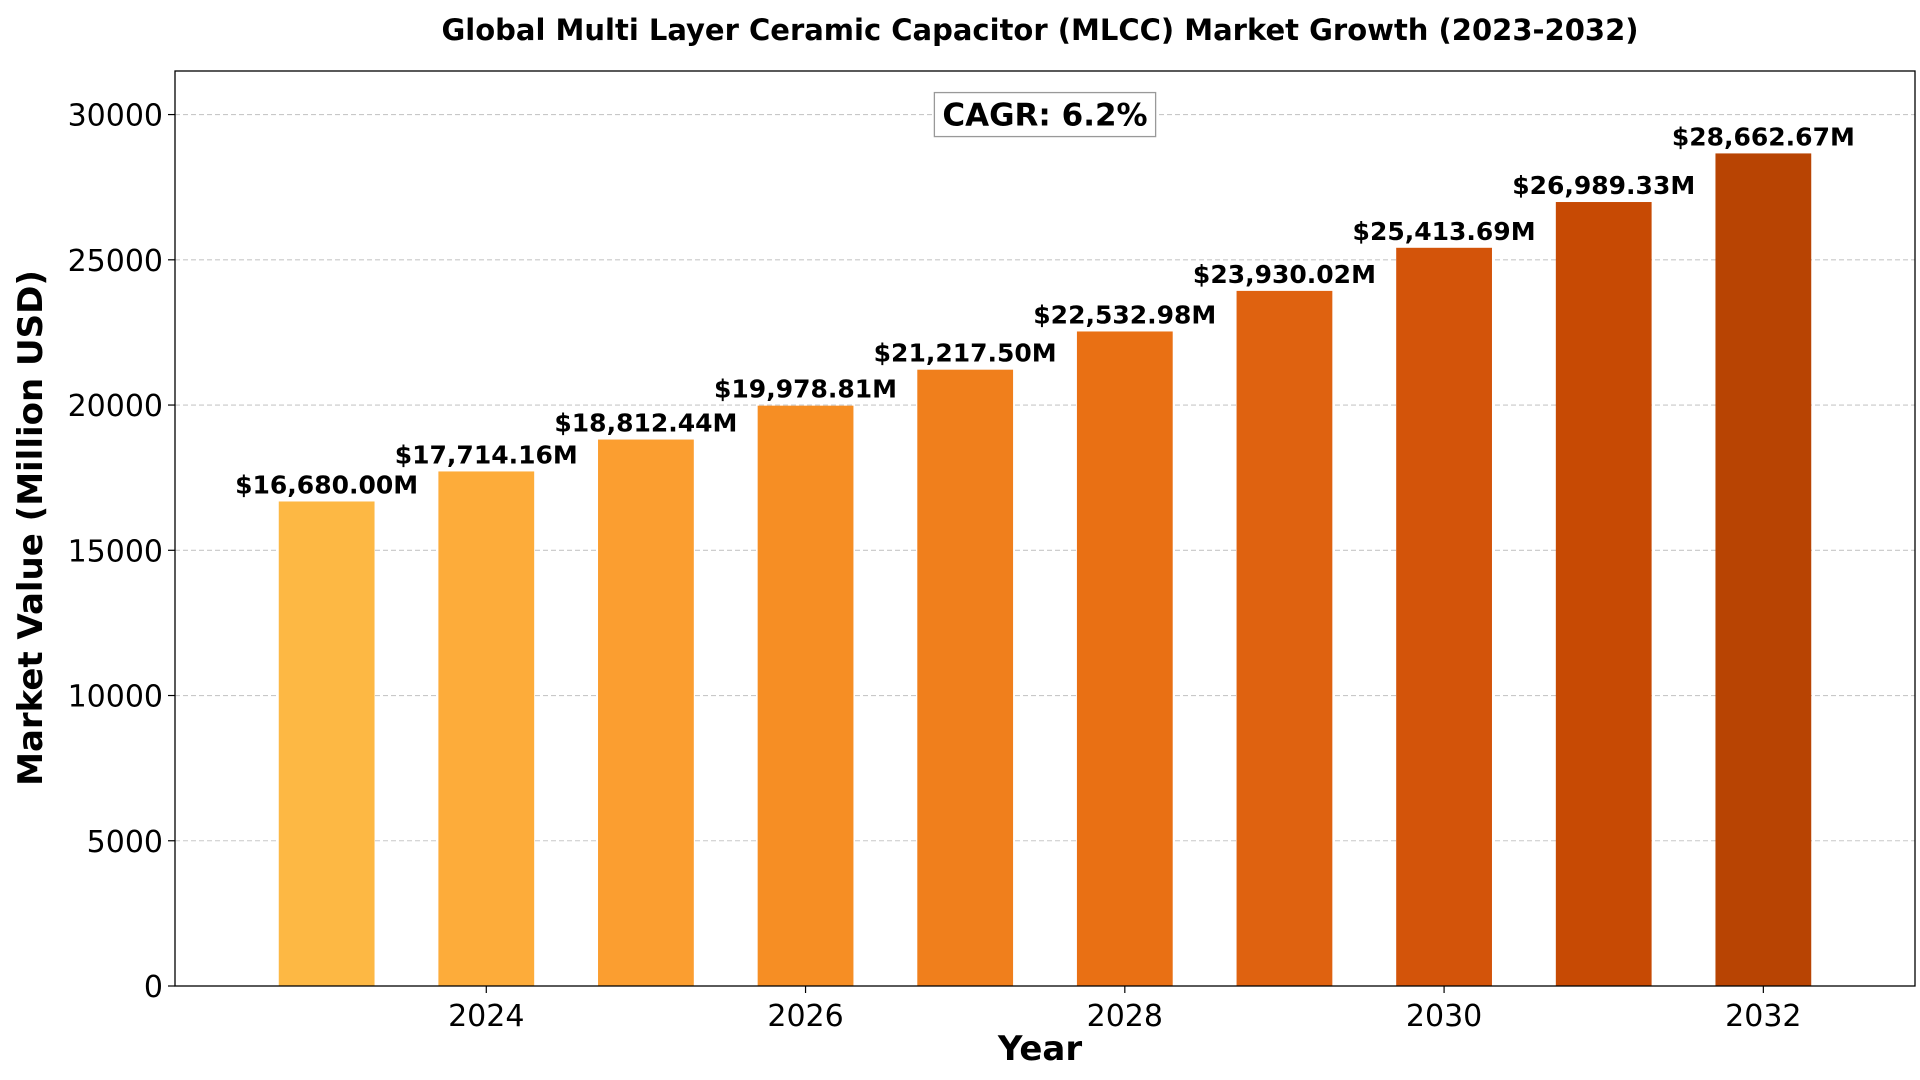 This screenshot has height=1080, width=1920. I want to click on cagr-annotation: CAGR: 6.2%, so click(1045, 114).